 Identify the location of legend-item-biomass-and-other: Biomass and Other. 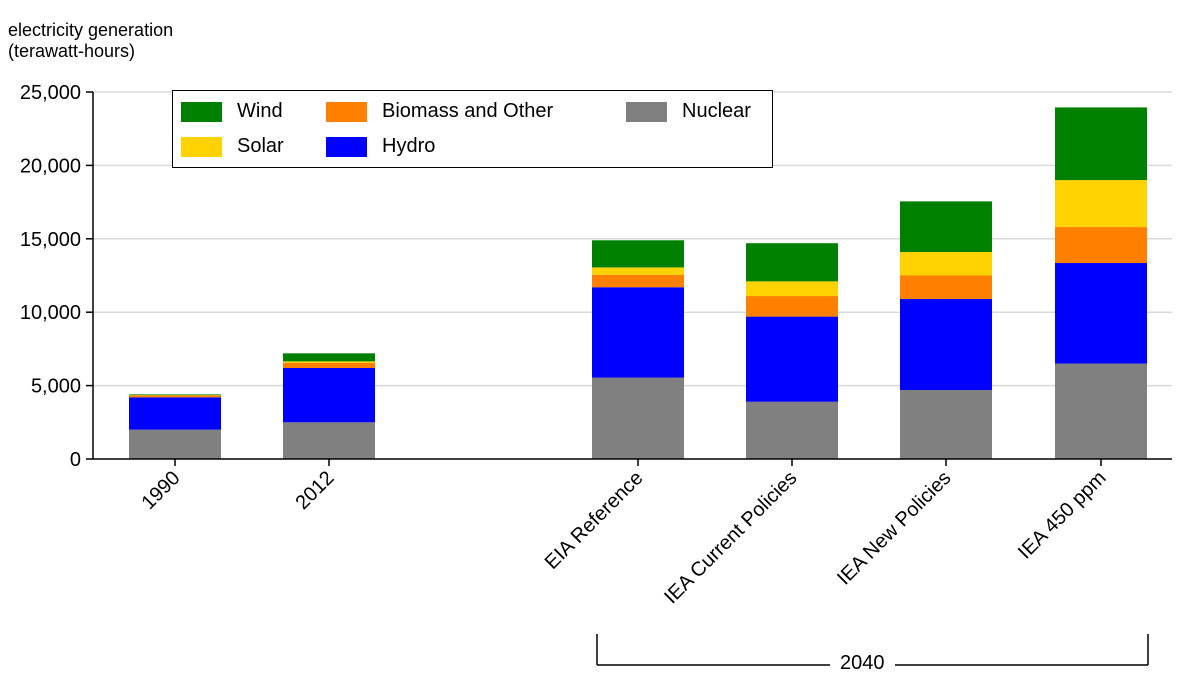
(439, 111).